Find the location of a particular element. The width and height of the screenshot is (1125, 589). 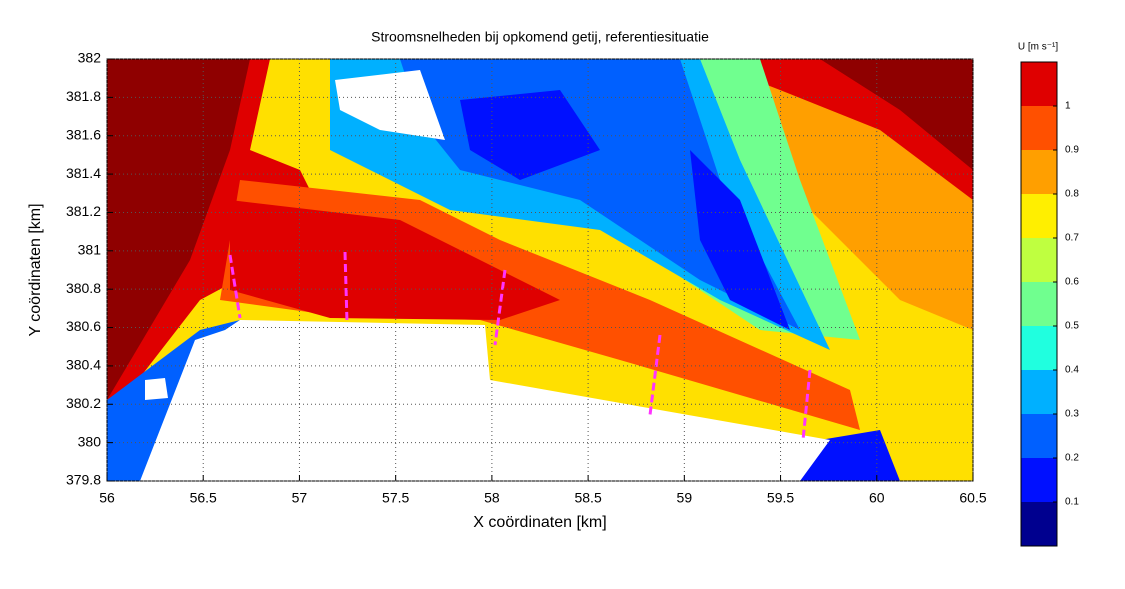

y-tick-label: 381 is located at coordinates (90, 250).